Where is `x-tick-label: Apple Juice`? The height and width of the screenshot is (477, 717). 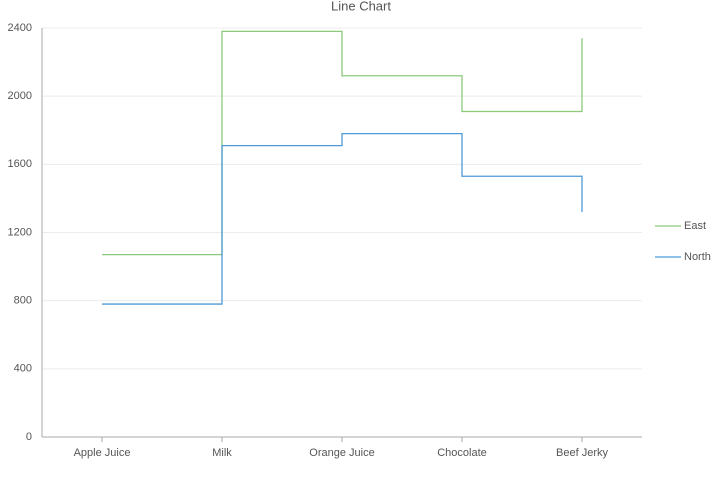 x-tick-label: Apple Juice is located at coordinates (102, 453).